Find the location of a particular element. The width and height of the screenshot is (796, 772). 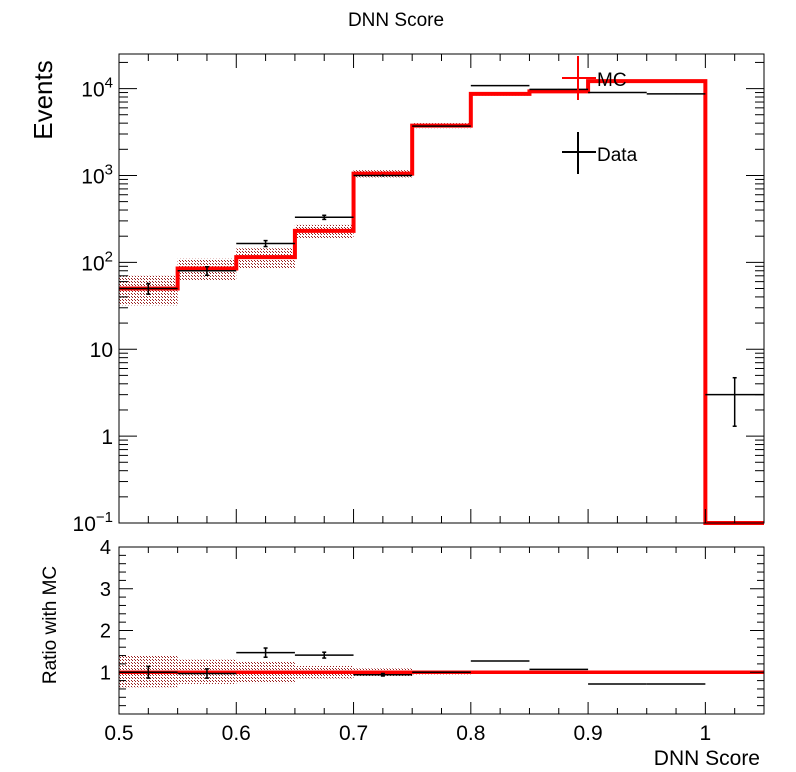

lower-y-axis-label: Ratio with MC is located at coordinates (50, 625).